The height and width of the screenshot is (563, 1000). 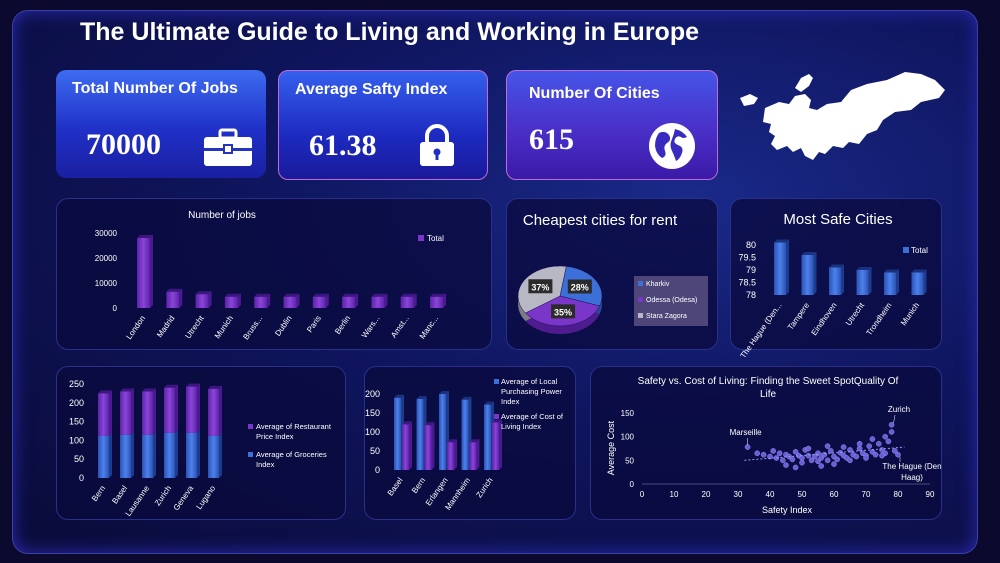 What do you see at coordinates (842, 116) in the screenshot?
I see `europe-map-icon` at bounding box center [842, 116].